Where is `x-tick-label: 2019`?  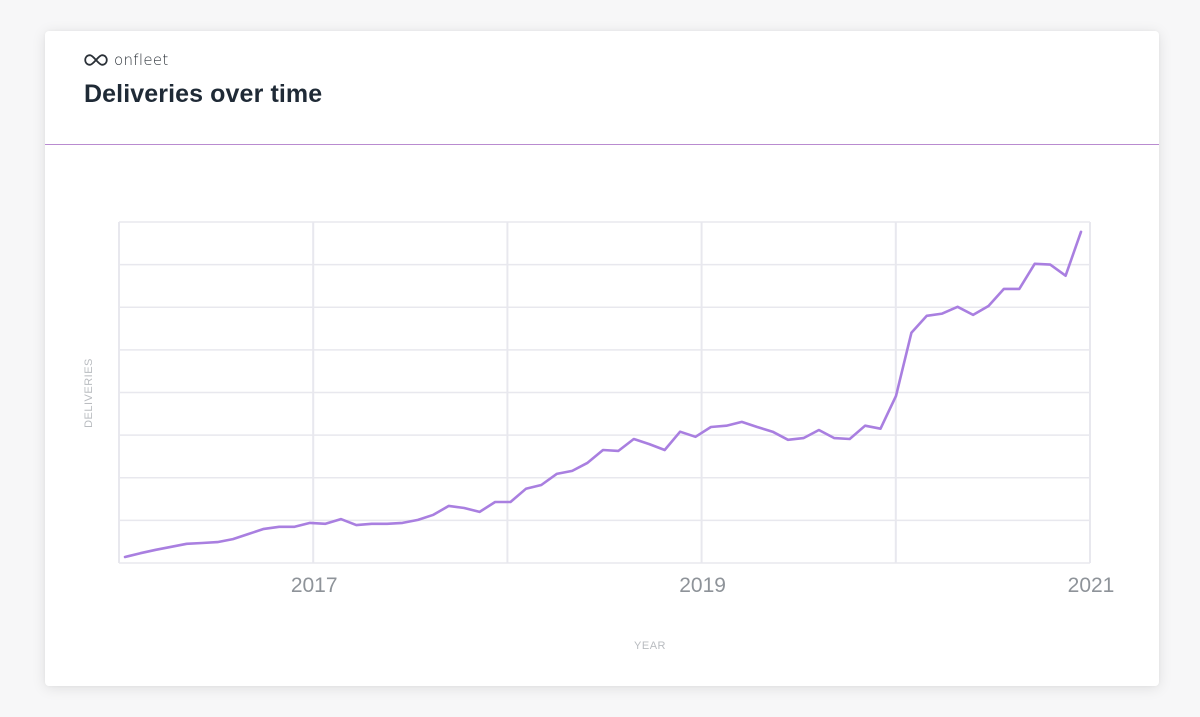
x-tick-label: 2019 is located at coordinates (702, 585).